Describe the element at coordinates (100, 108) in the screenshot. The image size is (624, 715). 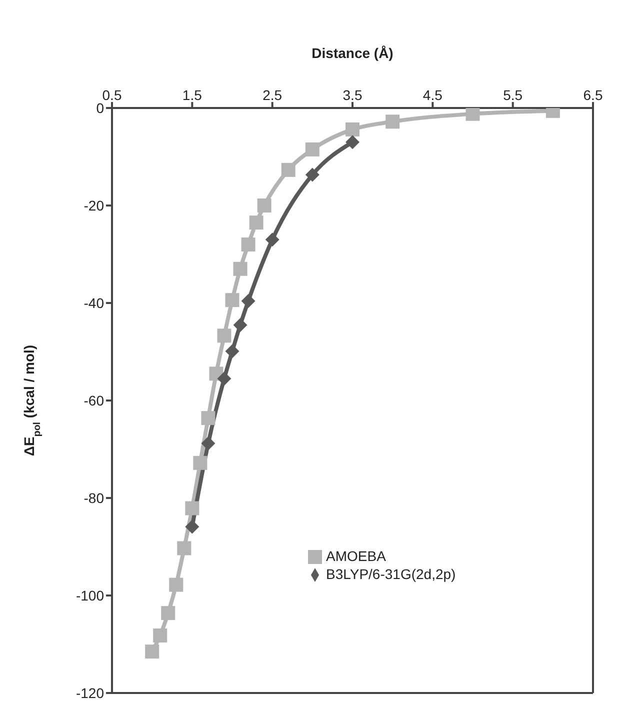
I see `y-tick-label: 0` at that location.